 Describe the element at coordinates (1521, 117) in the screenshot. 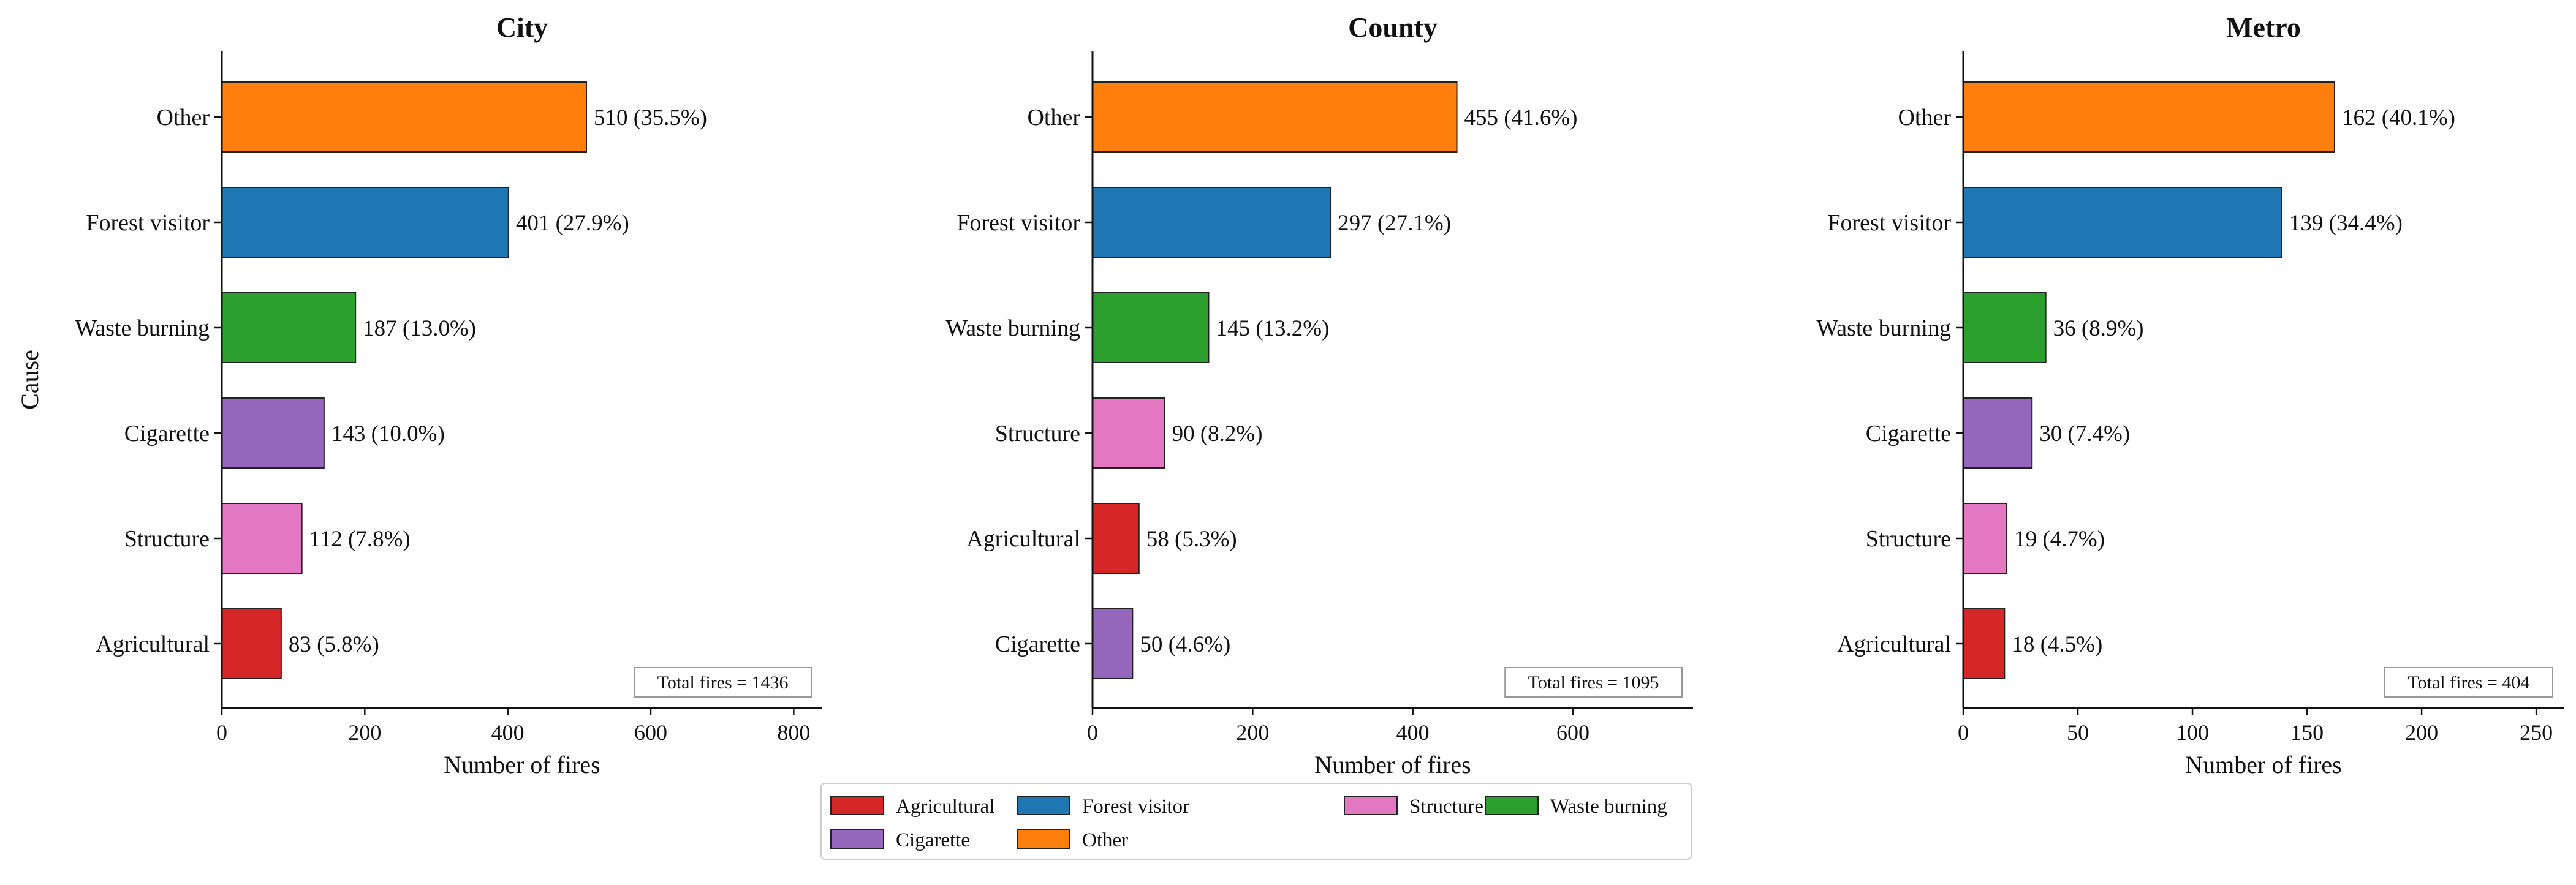

I see `bar-value-label: 455 (41.6%)` at that location.